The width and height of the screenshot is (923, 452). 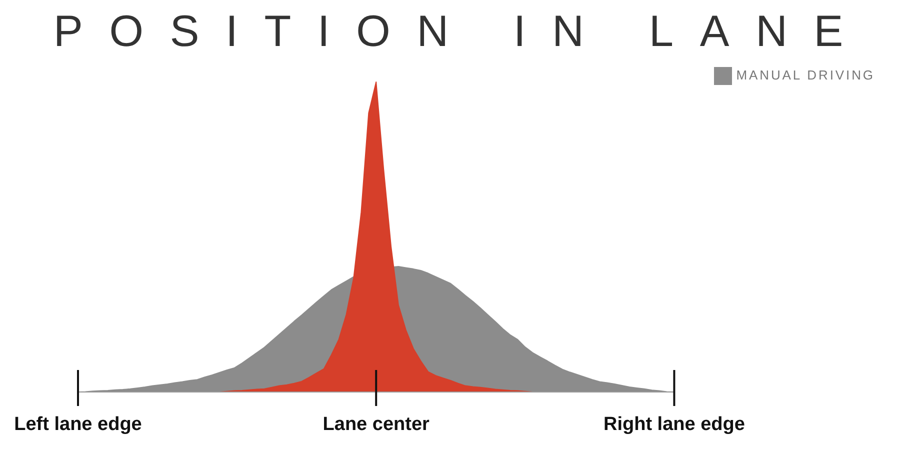 What do you see at coordinates (461, 32) in the screenshot?
I see `chart-title: POSITION IN LANE` at bounding box center [461, 32].